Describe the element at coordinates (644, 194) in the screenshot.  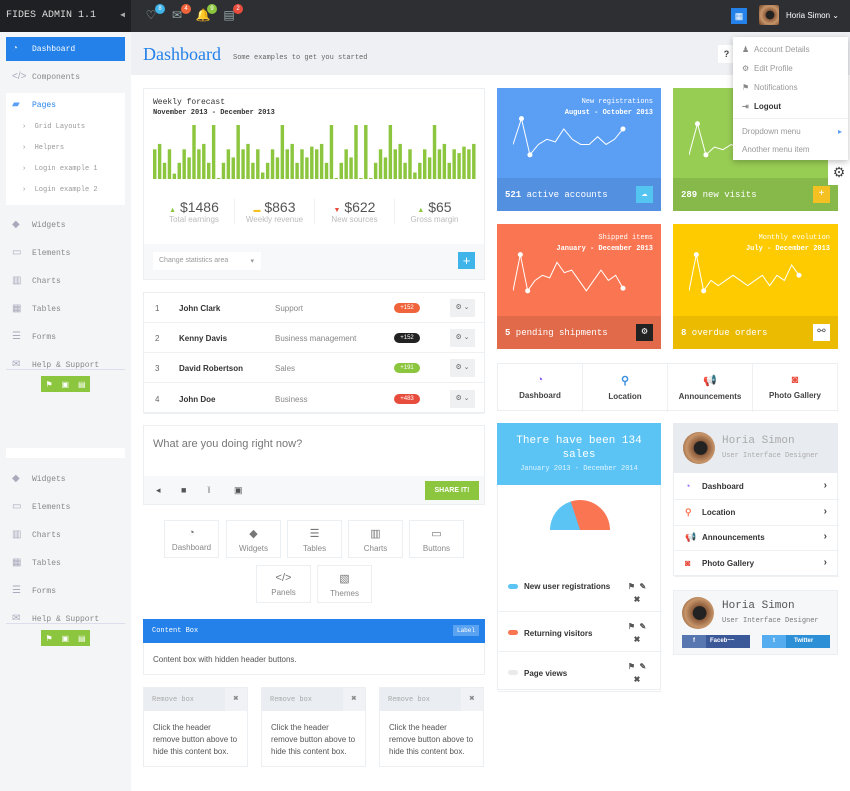
I see `tile-action-button: ☁` at that location.